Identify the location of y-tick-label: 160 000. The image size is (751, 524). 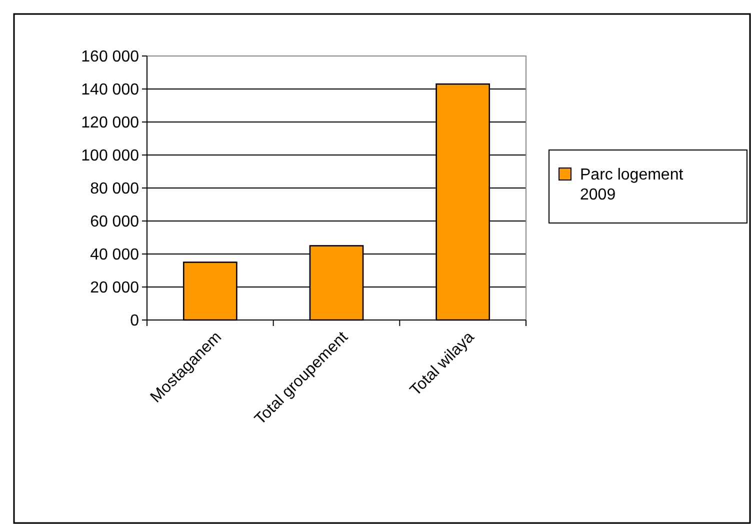
(110, 57).